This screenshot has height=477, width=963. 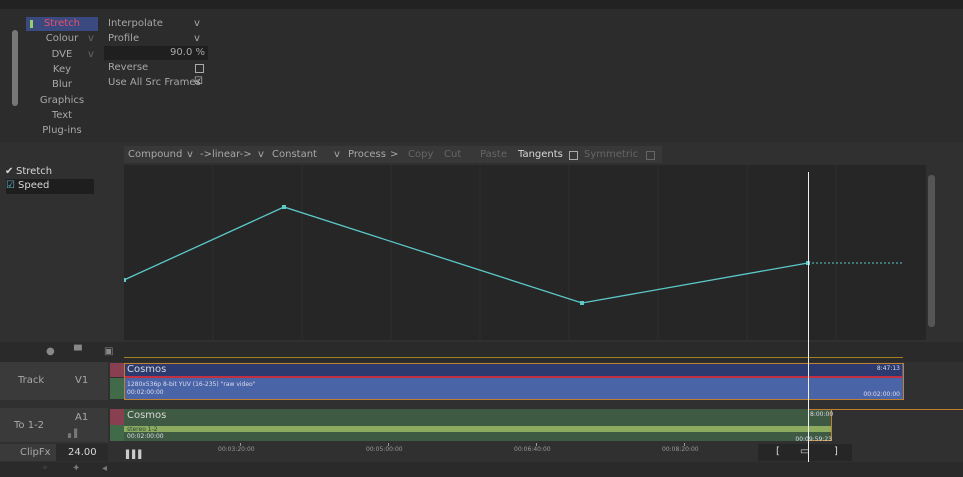 I want to click on icon: ◦, so click(x=45, y=468).